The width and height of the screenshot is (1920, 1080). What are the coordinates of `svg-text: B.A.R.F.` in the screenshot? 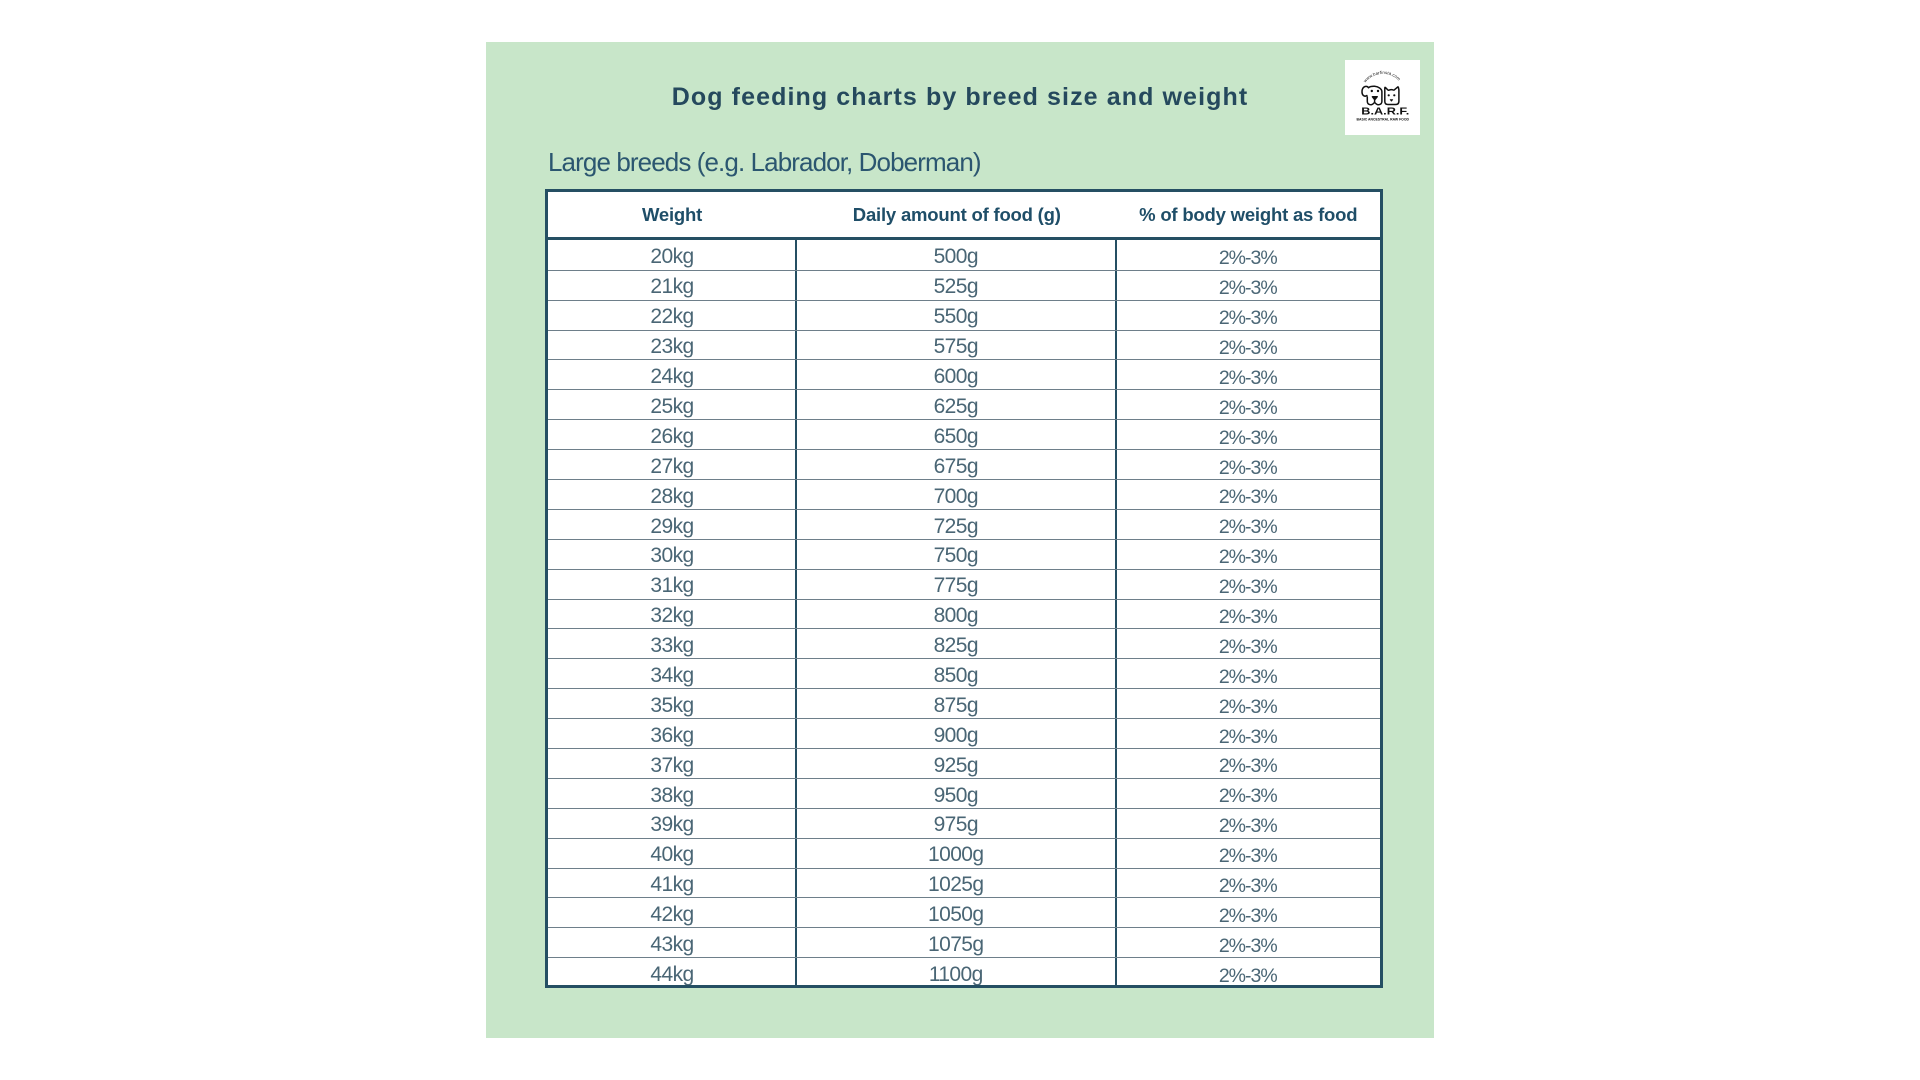 It's located at (1385, 112).